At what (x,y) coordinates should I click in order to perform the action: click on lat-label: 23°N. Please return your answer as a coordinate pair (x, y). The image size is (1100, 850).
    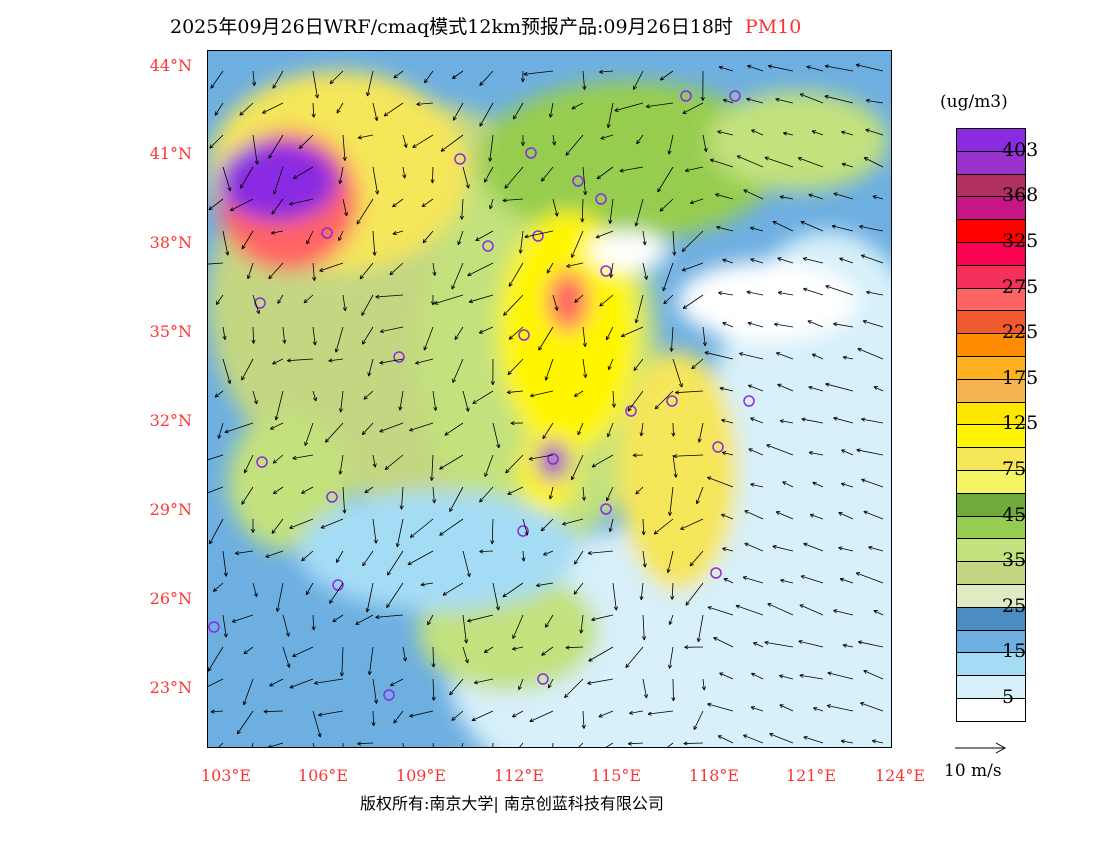
    Looking at the image, I should click on (170, 687).